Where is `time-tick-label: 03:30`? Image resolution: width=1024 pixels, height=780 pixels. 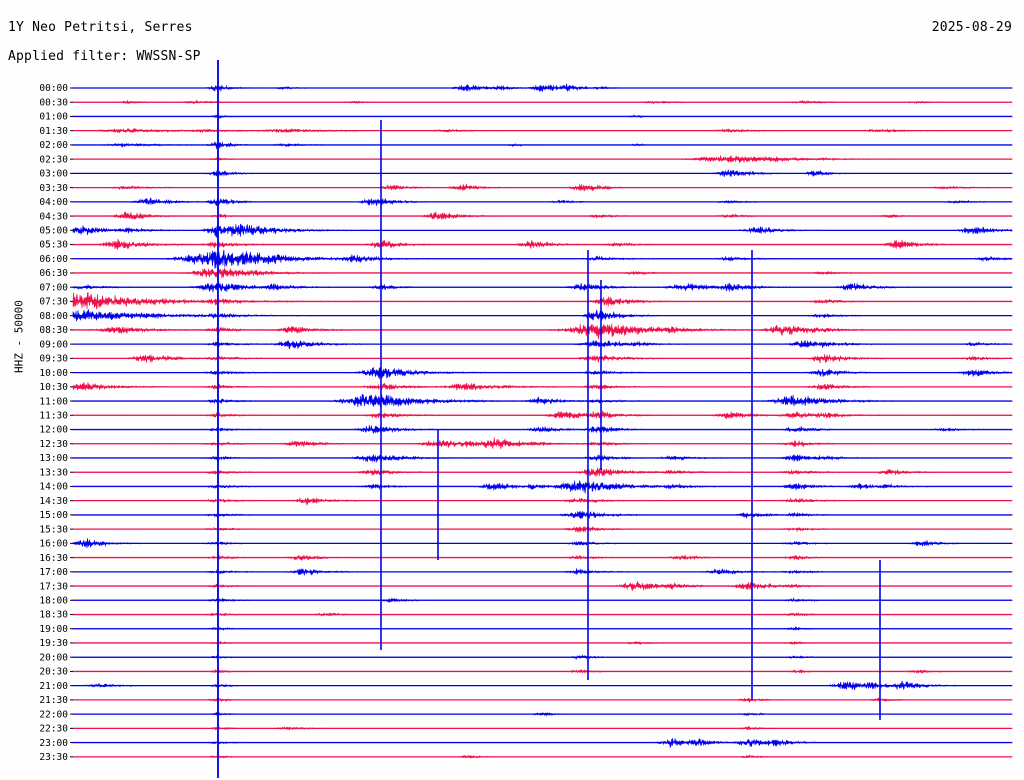
time-tick-label: 03:30 is located at coordinates (53, 188).